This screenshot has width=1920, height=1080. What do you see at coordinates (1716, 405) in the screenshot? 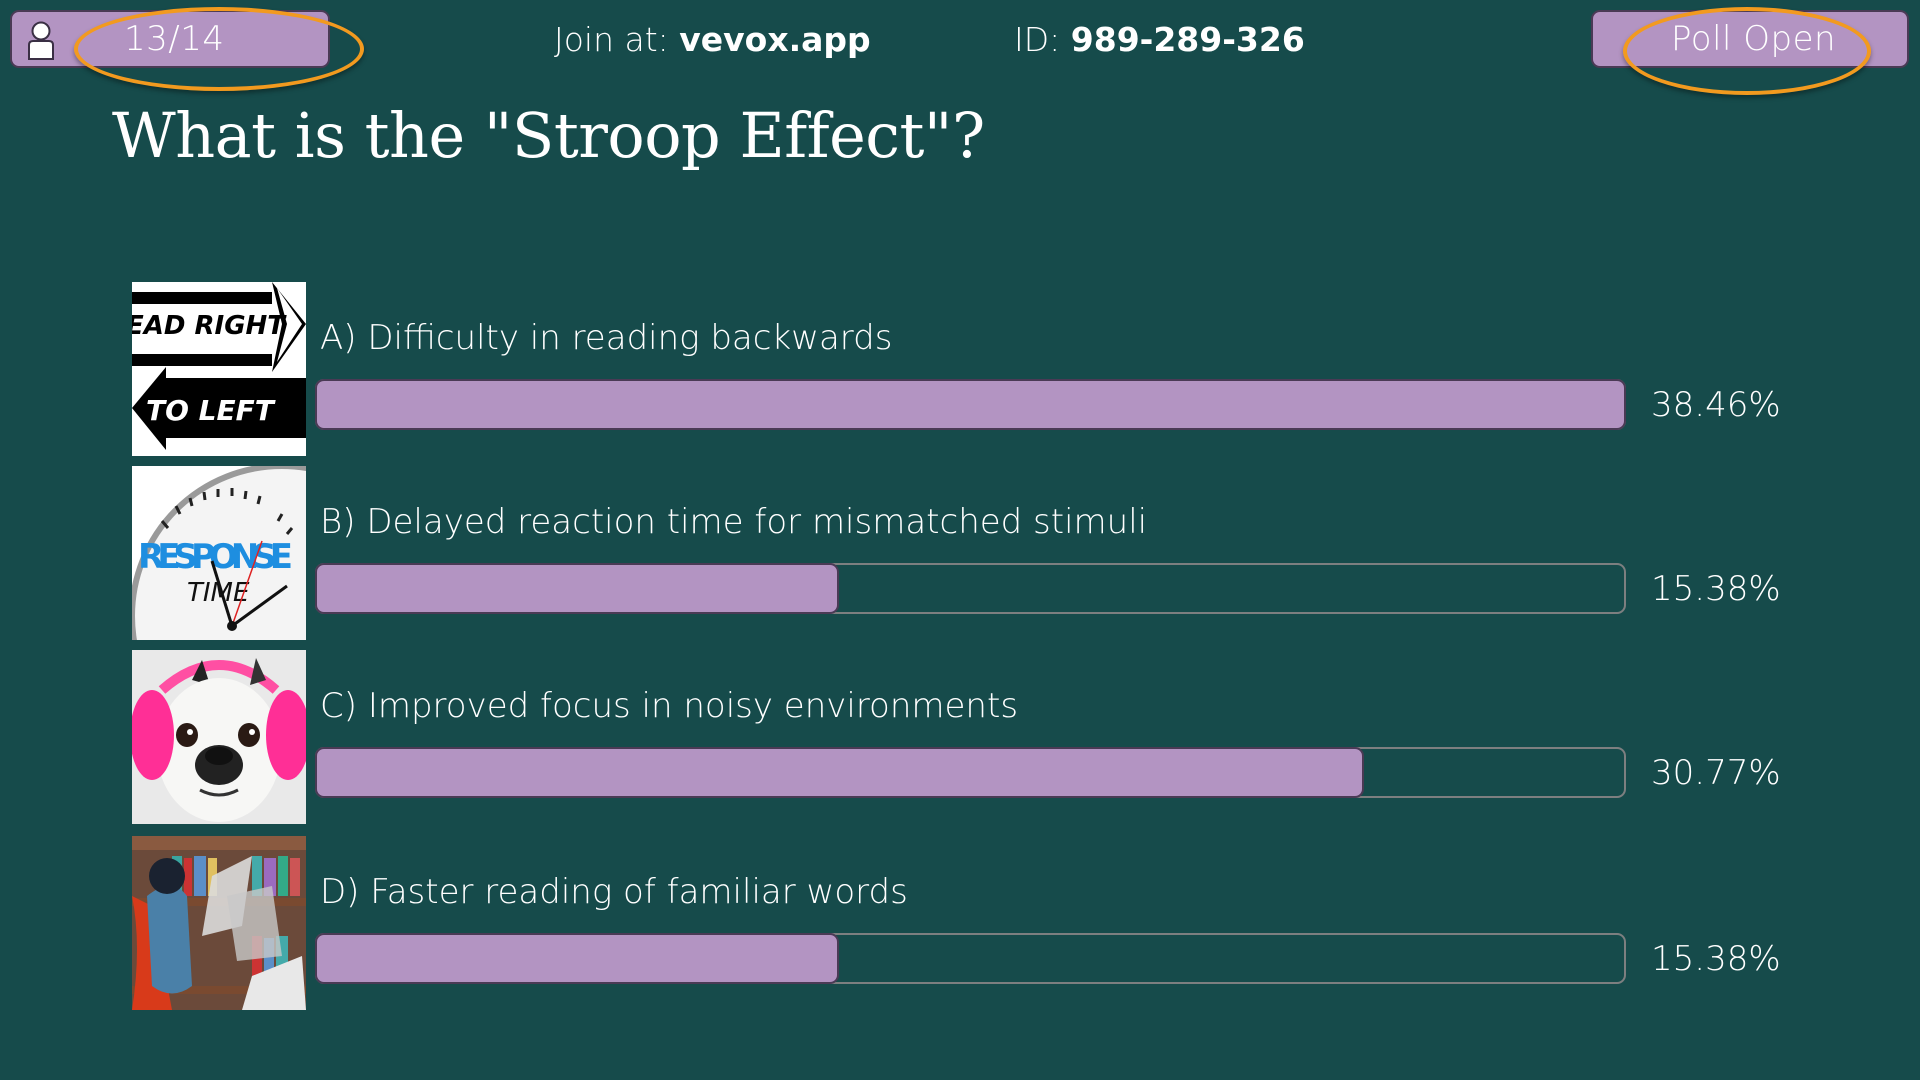
I see `option-a-percent: 38.46%` at bounding box center [1716, 405].